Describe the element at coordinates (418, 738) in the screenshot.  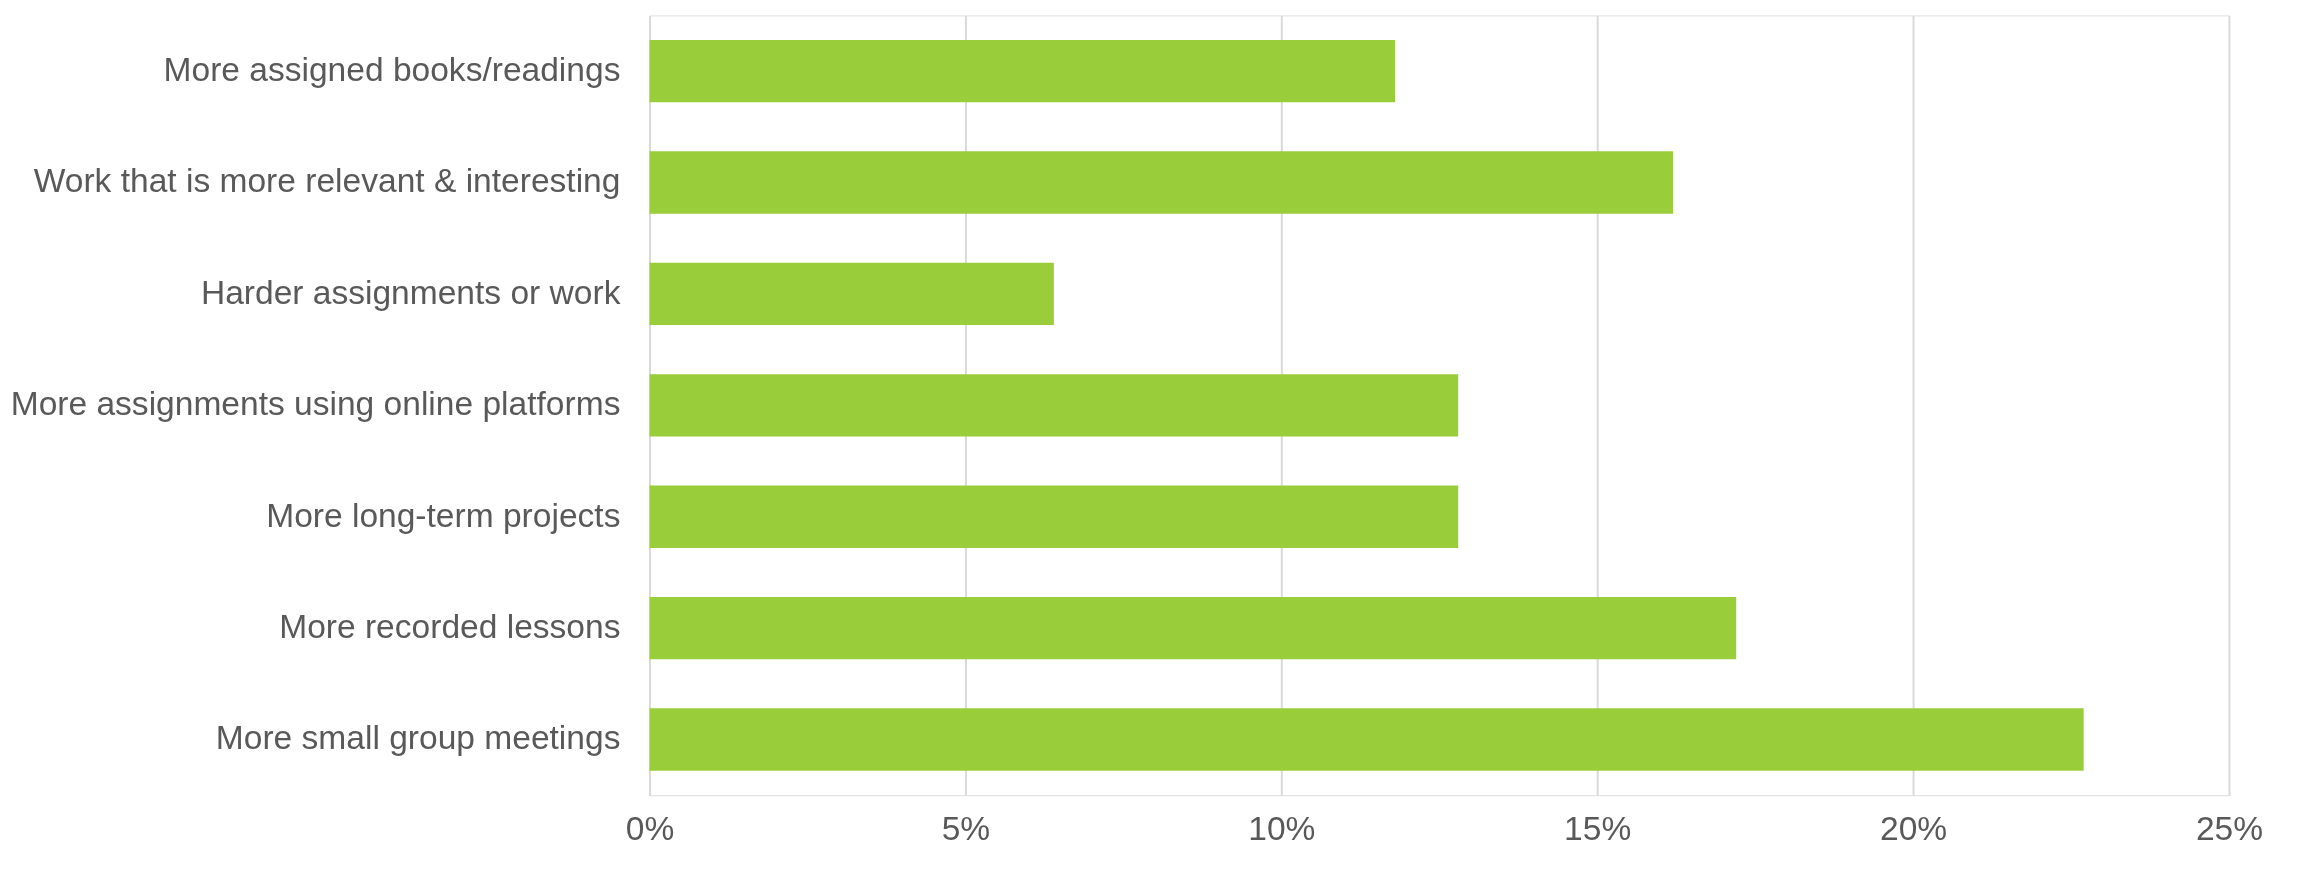
I see `y-tick-label: More small group meetings` at that location.